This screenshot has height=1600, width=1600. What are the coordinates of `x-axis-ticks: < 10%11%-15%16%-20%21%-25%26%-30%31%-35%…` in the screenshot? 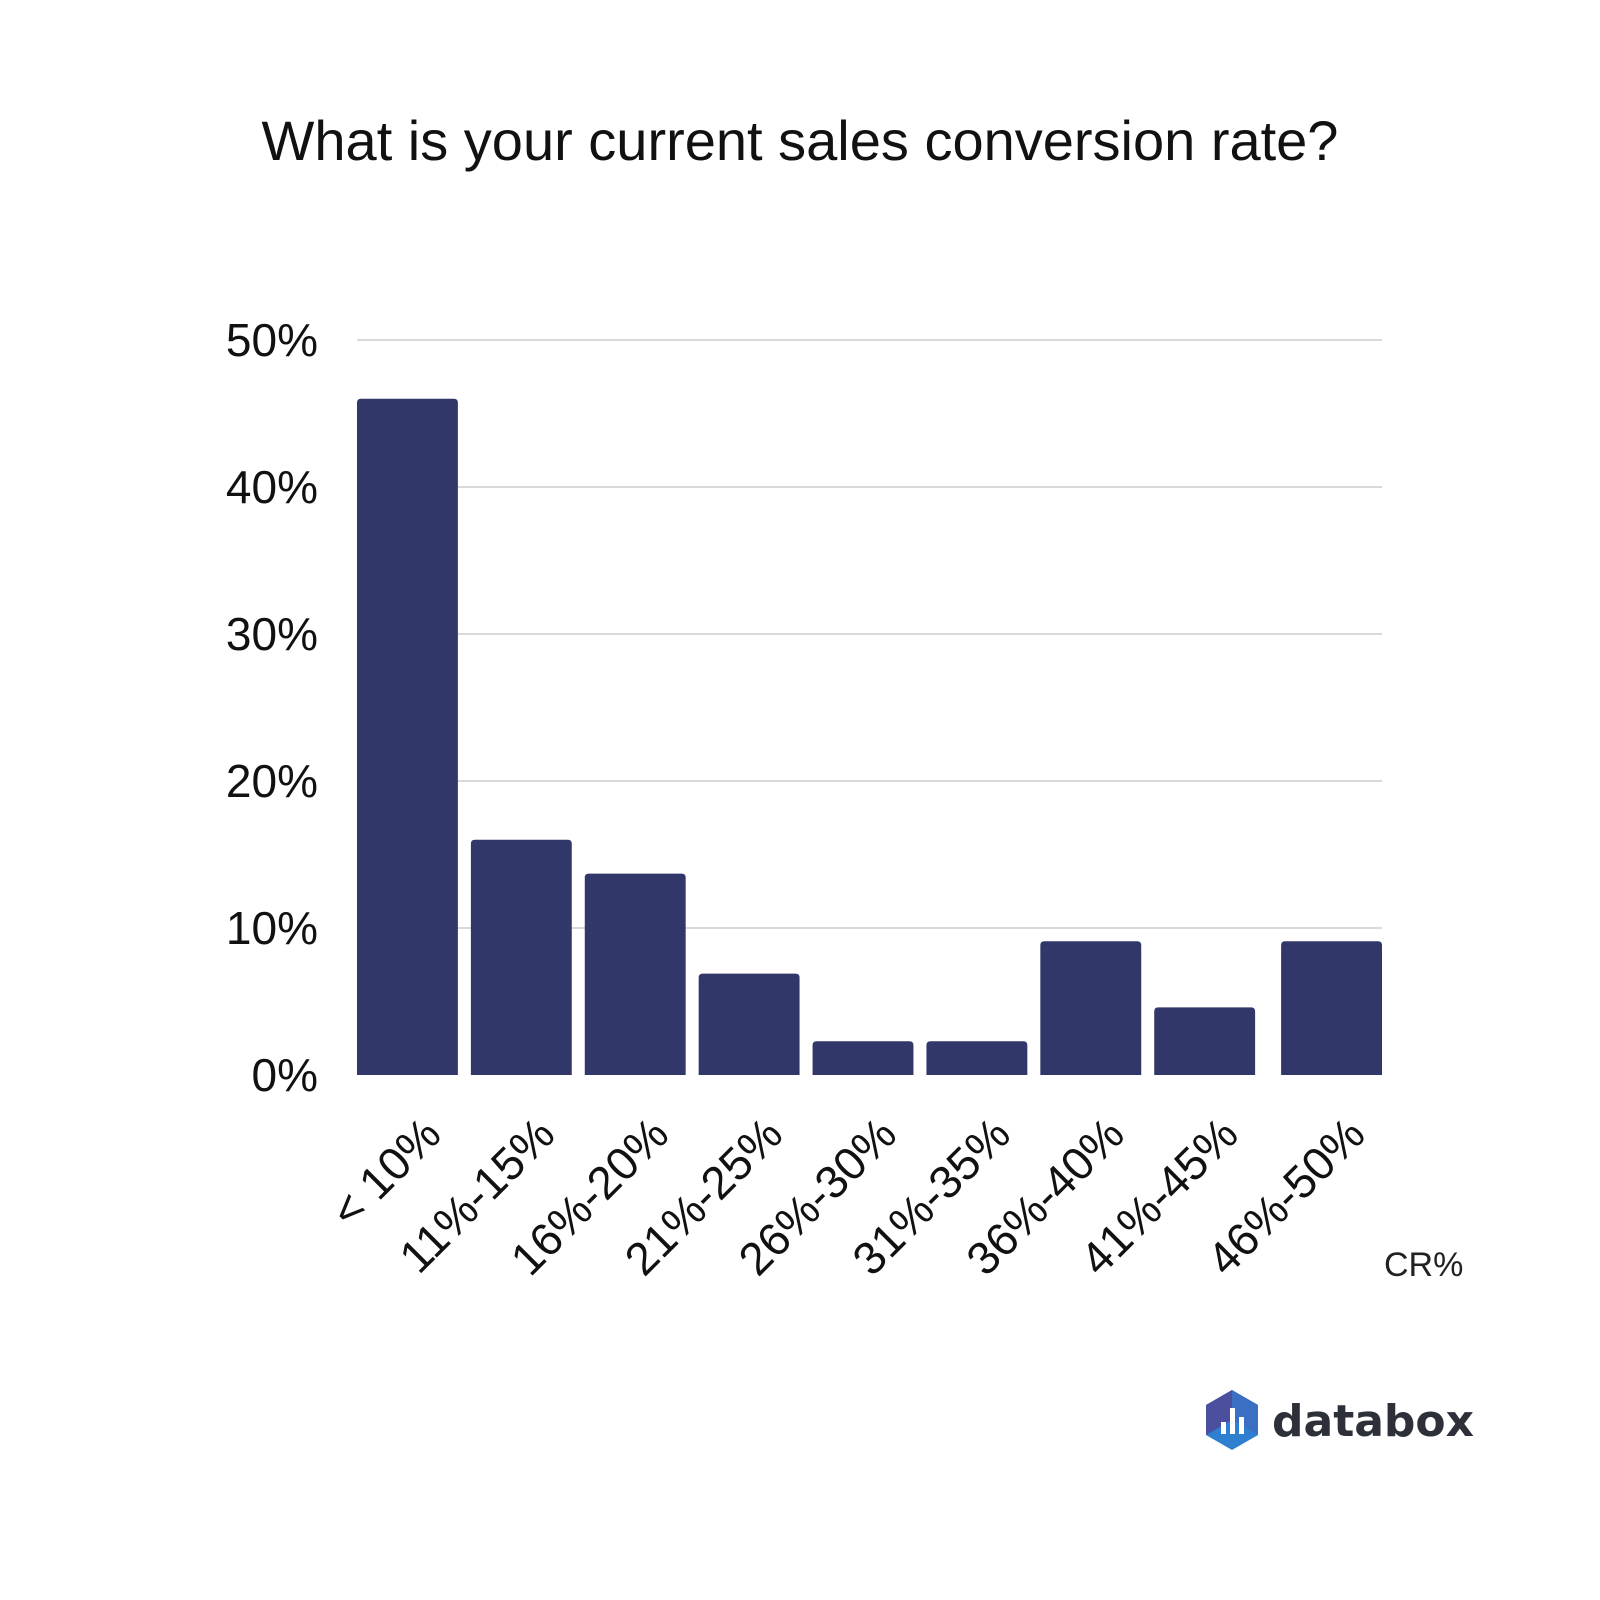 It's located at (848, 1196).